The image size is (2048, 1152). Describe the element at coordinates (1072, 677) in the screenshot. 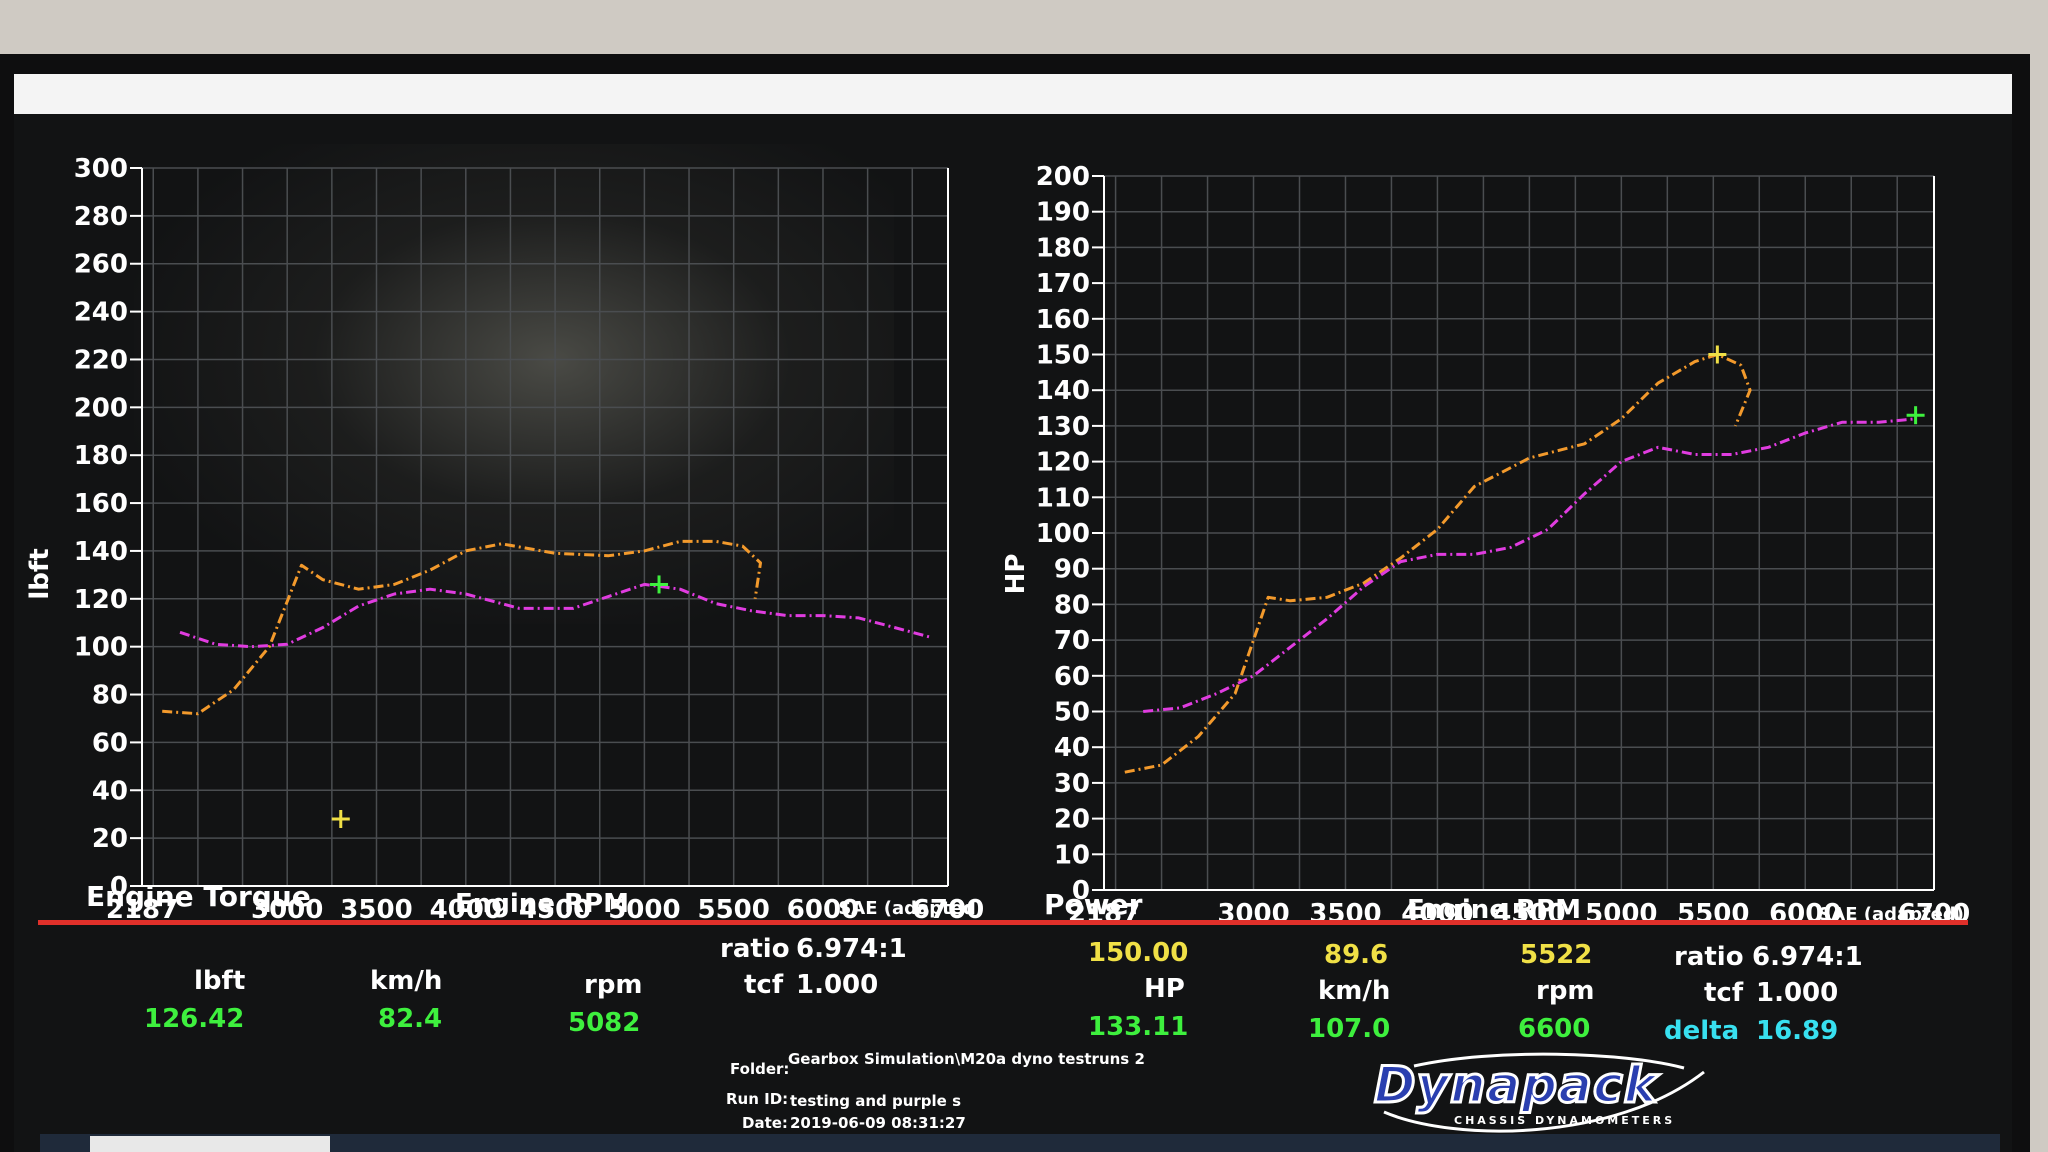

I see `power-y-tick-label: 60` at that location.